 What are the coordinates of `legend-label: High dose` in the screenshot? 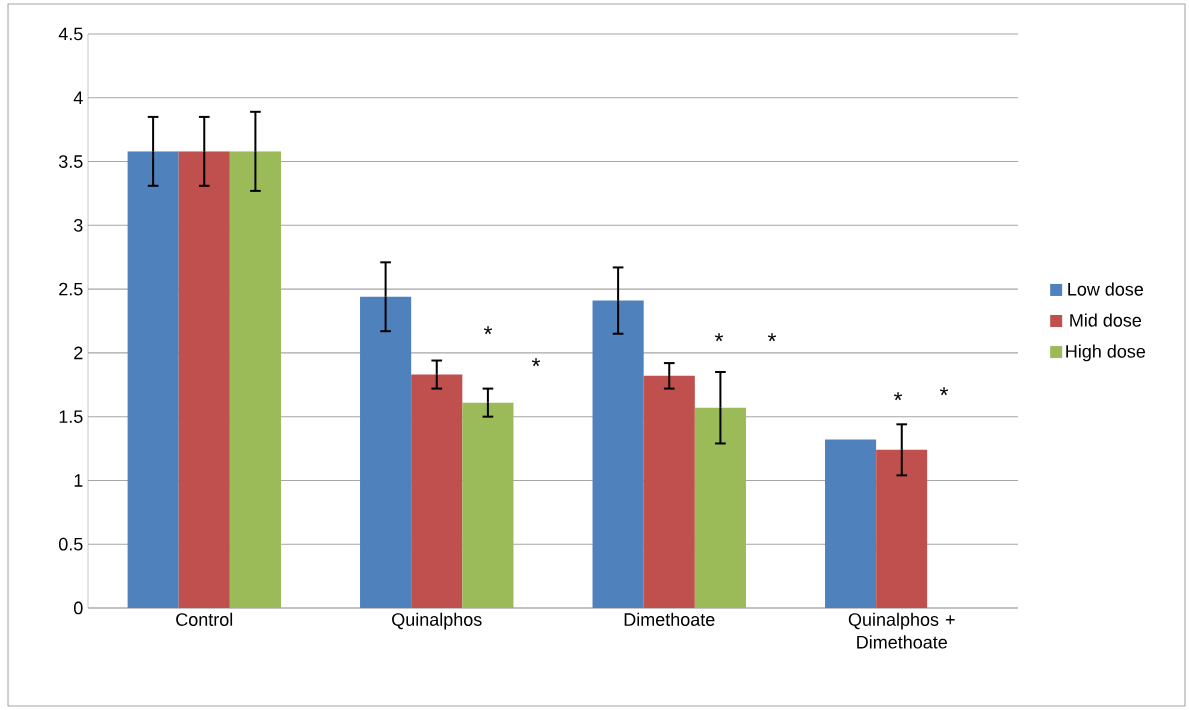 It's located at (1106, 353).